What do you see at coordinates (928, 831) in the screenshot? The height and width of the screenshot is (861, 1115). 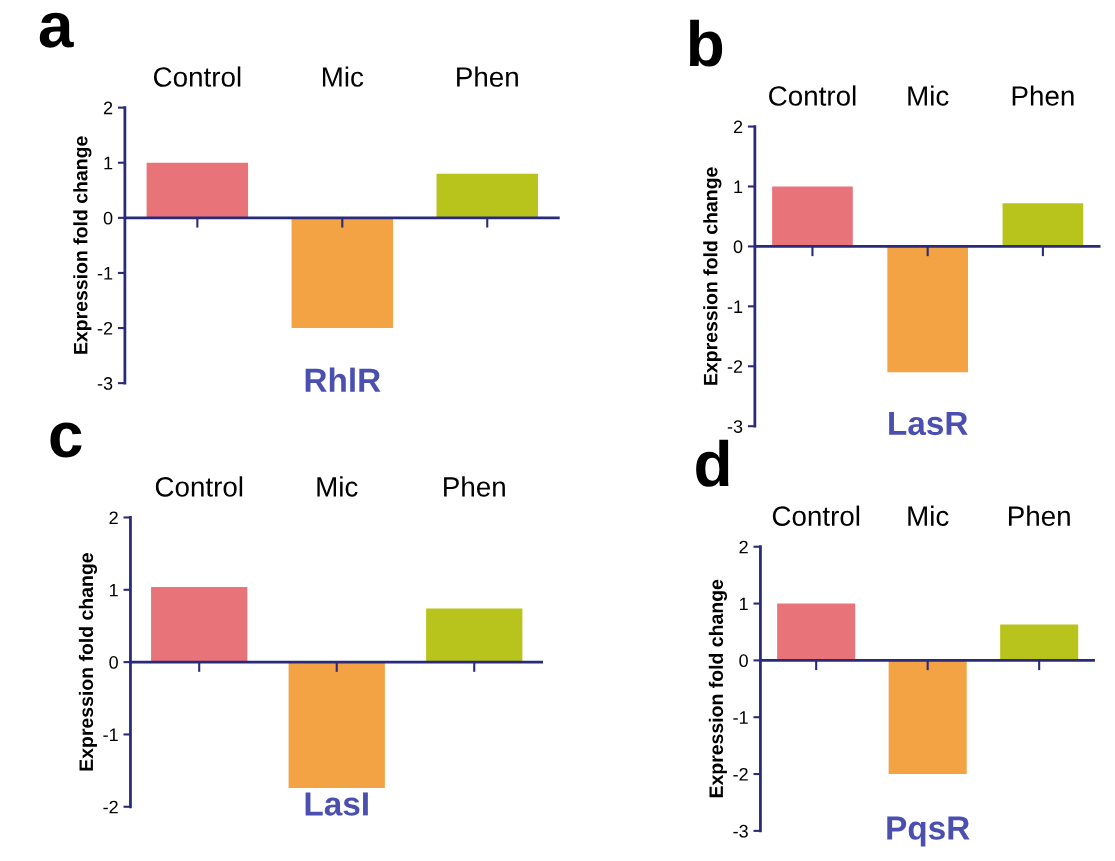 I see `x-axis-title: PqsR` at bounding box center [928, 831].